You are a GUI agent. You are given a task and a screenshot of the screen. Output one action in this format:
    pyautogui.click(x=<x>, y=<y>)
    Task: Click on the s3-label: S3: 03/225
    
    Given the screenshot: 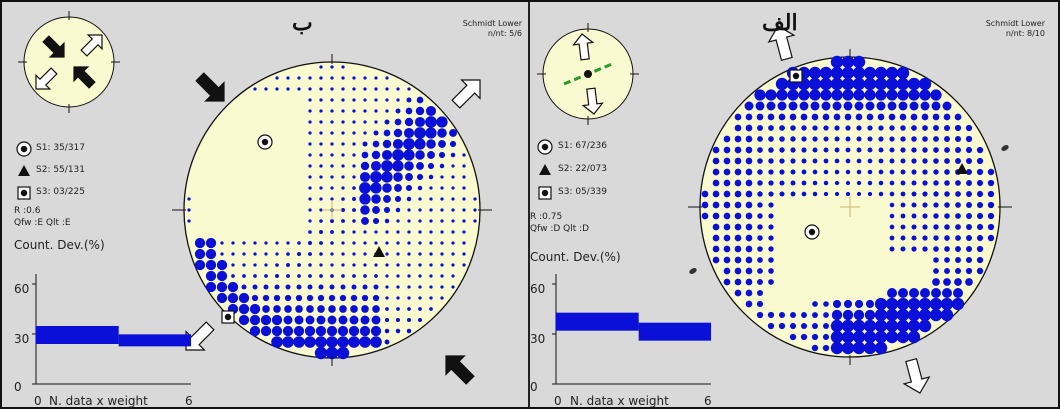 What is the action you would take?
    pyautogui.click(x=60, y=192)
    